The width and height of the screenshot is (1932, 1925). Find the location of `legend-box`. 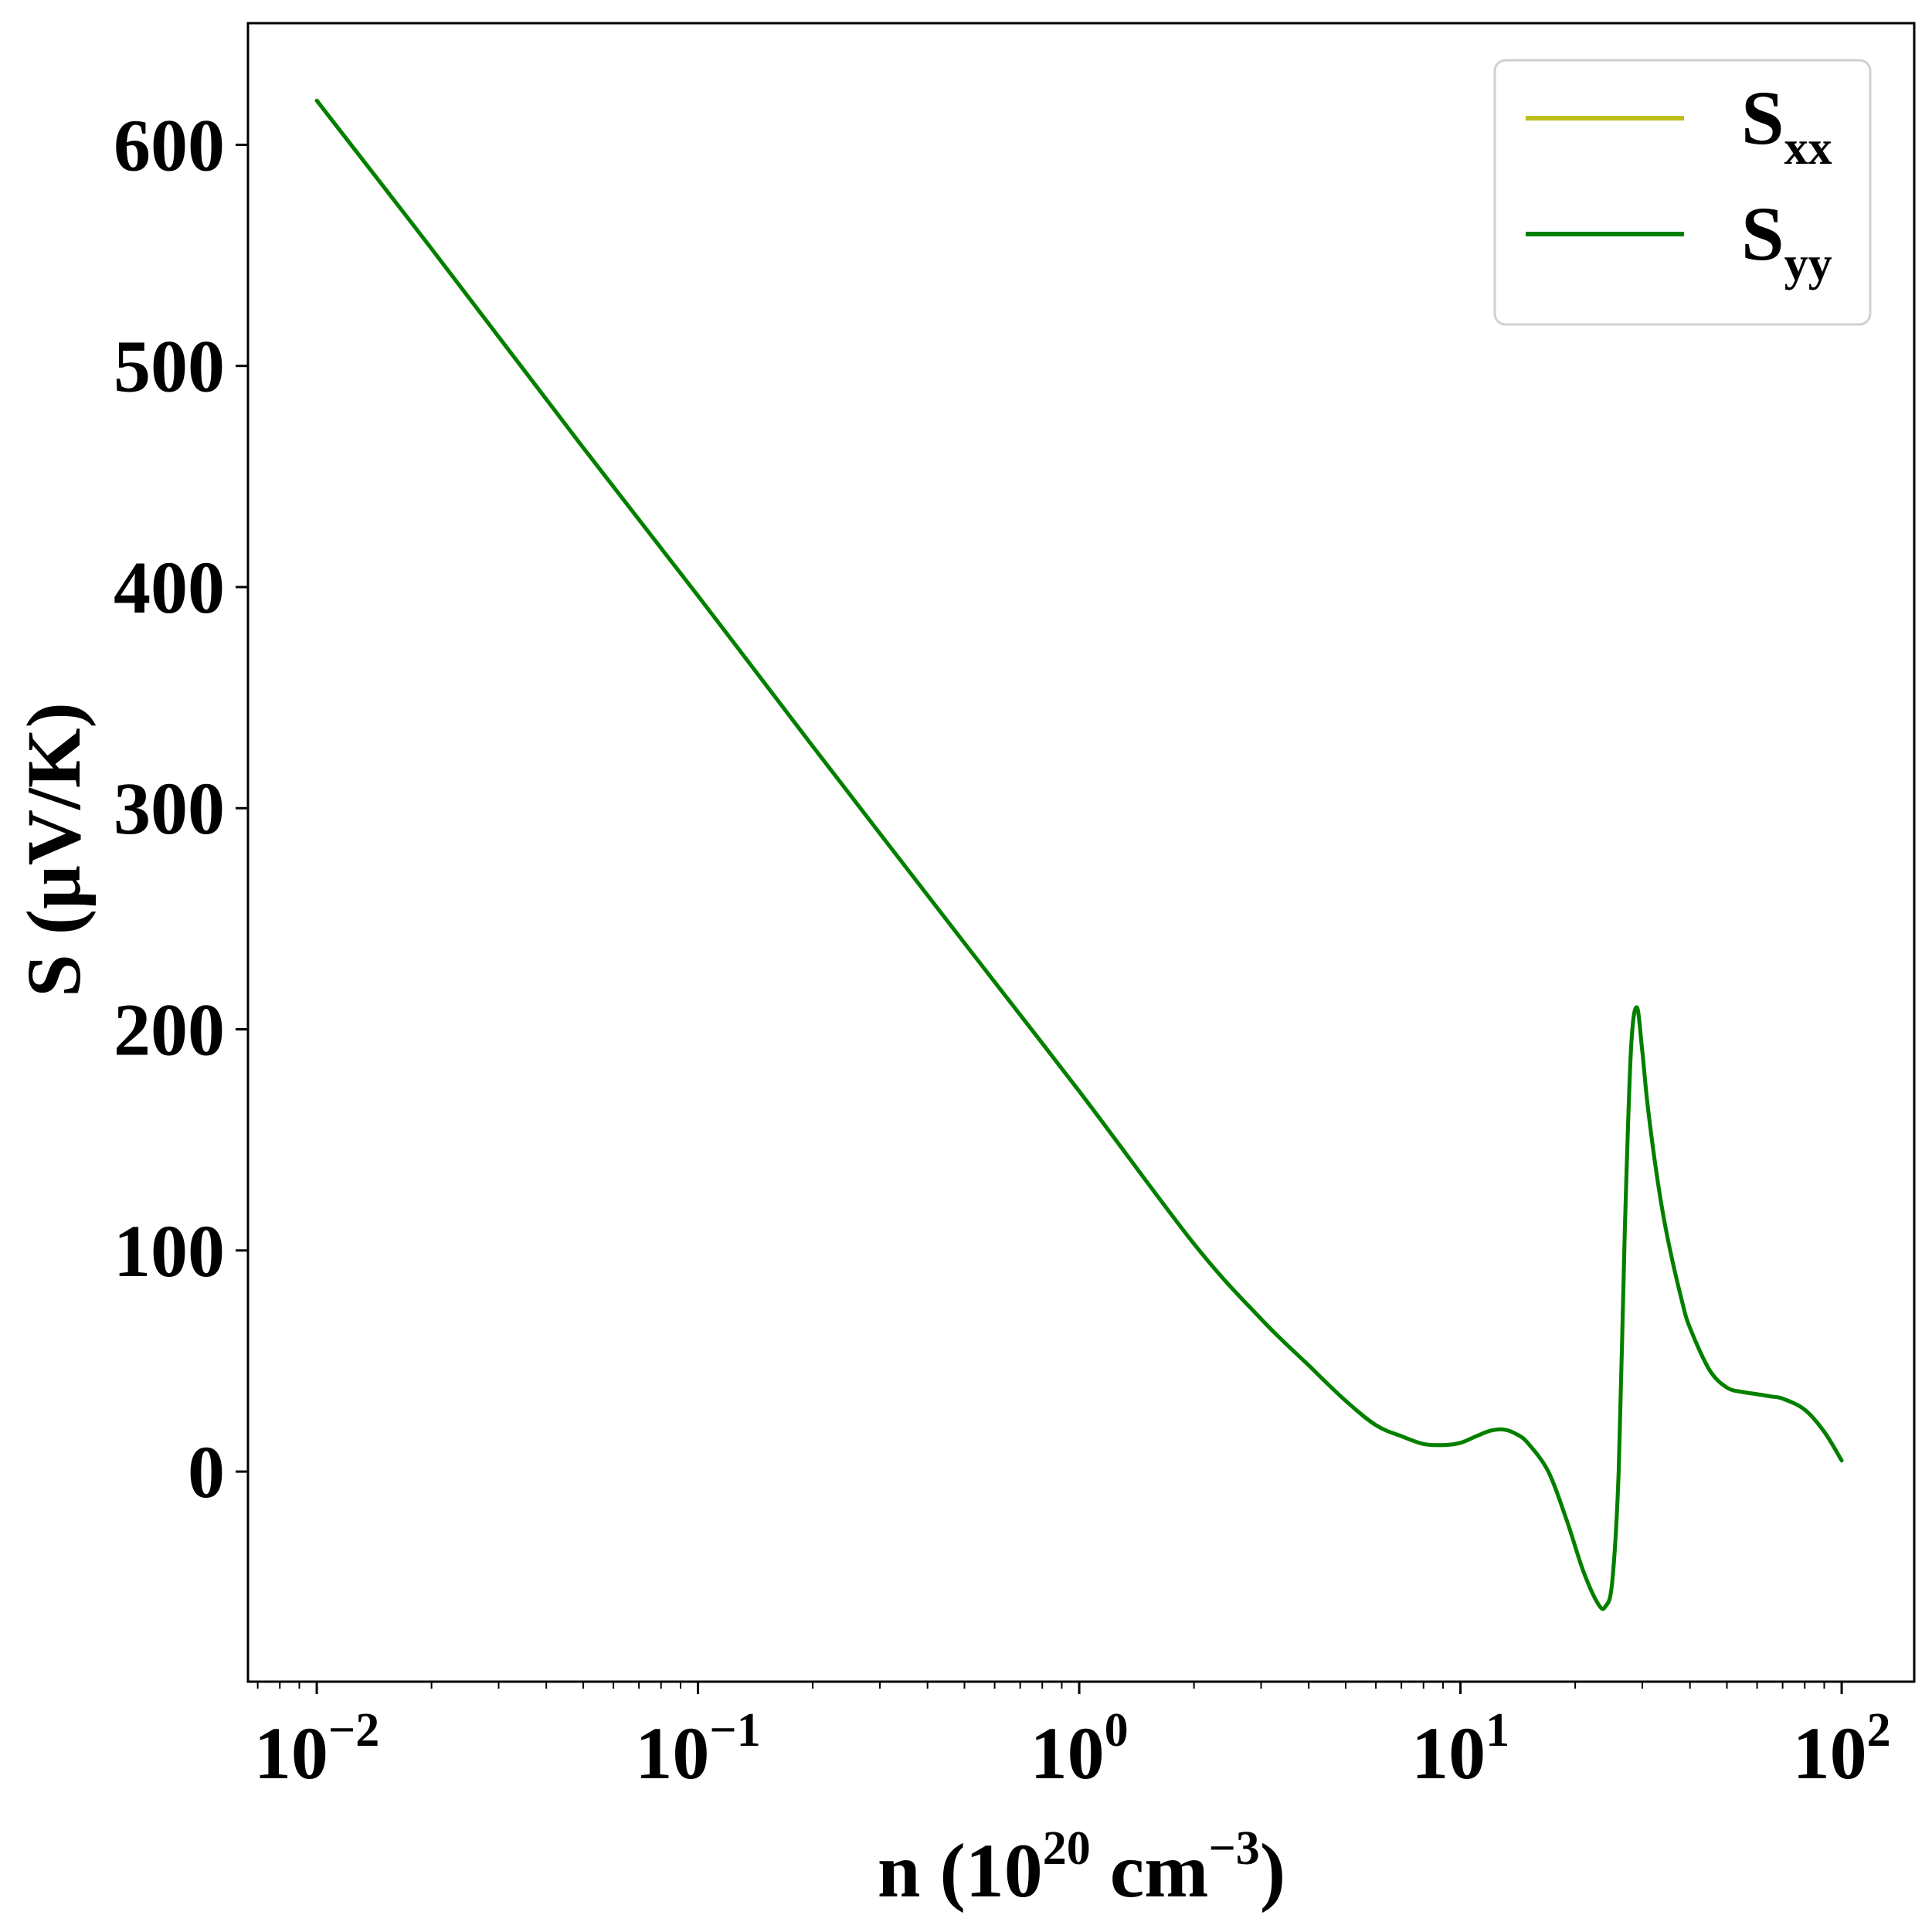

legend-box is located at coordinates (1683, 192).